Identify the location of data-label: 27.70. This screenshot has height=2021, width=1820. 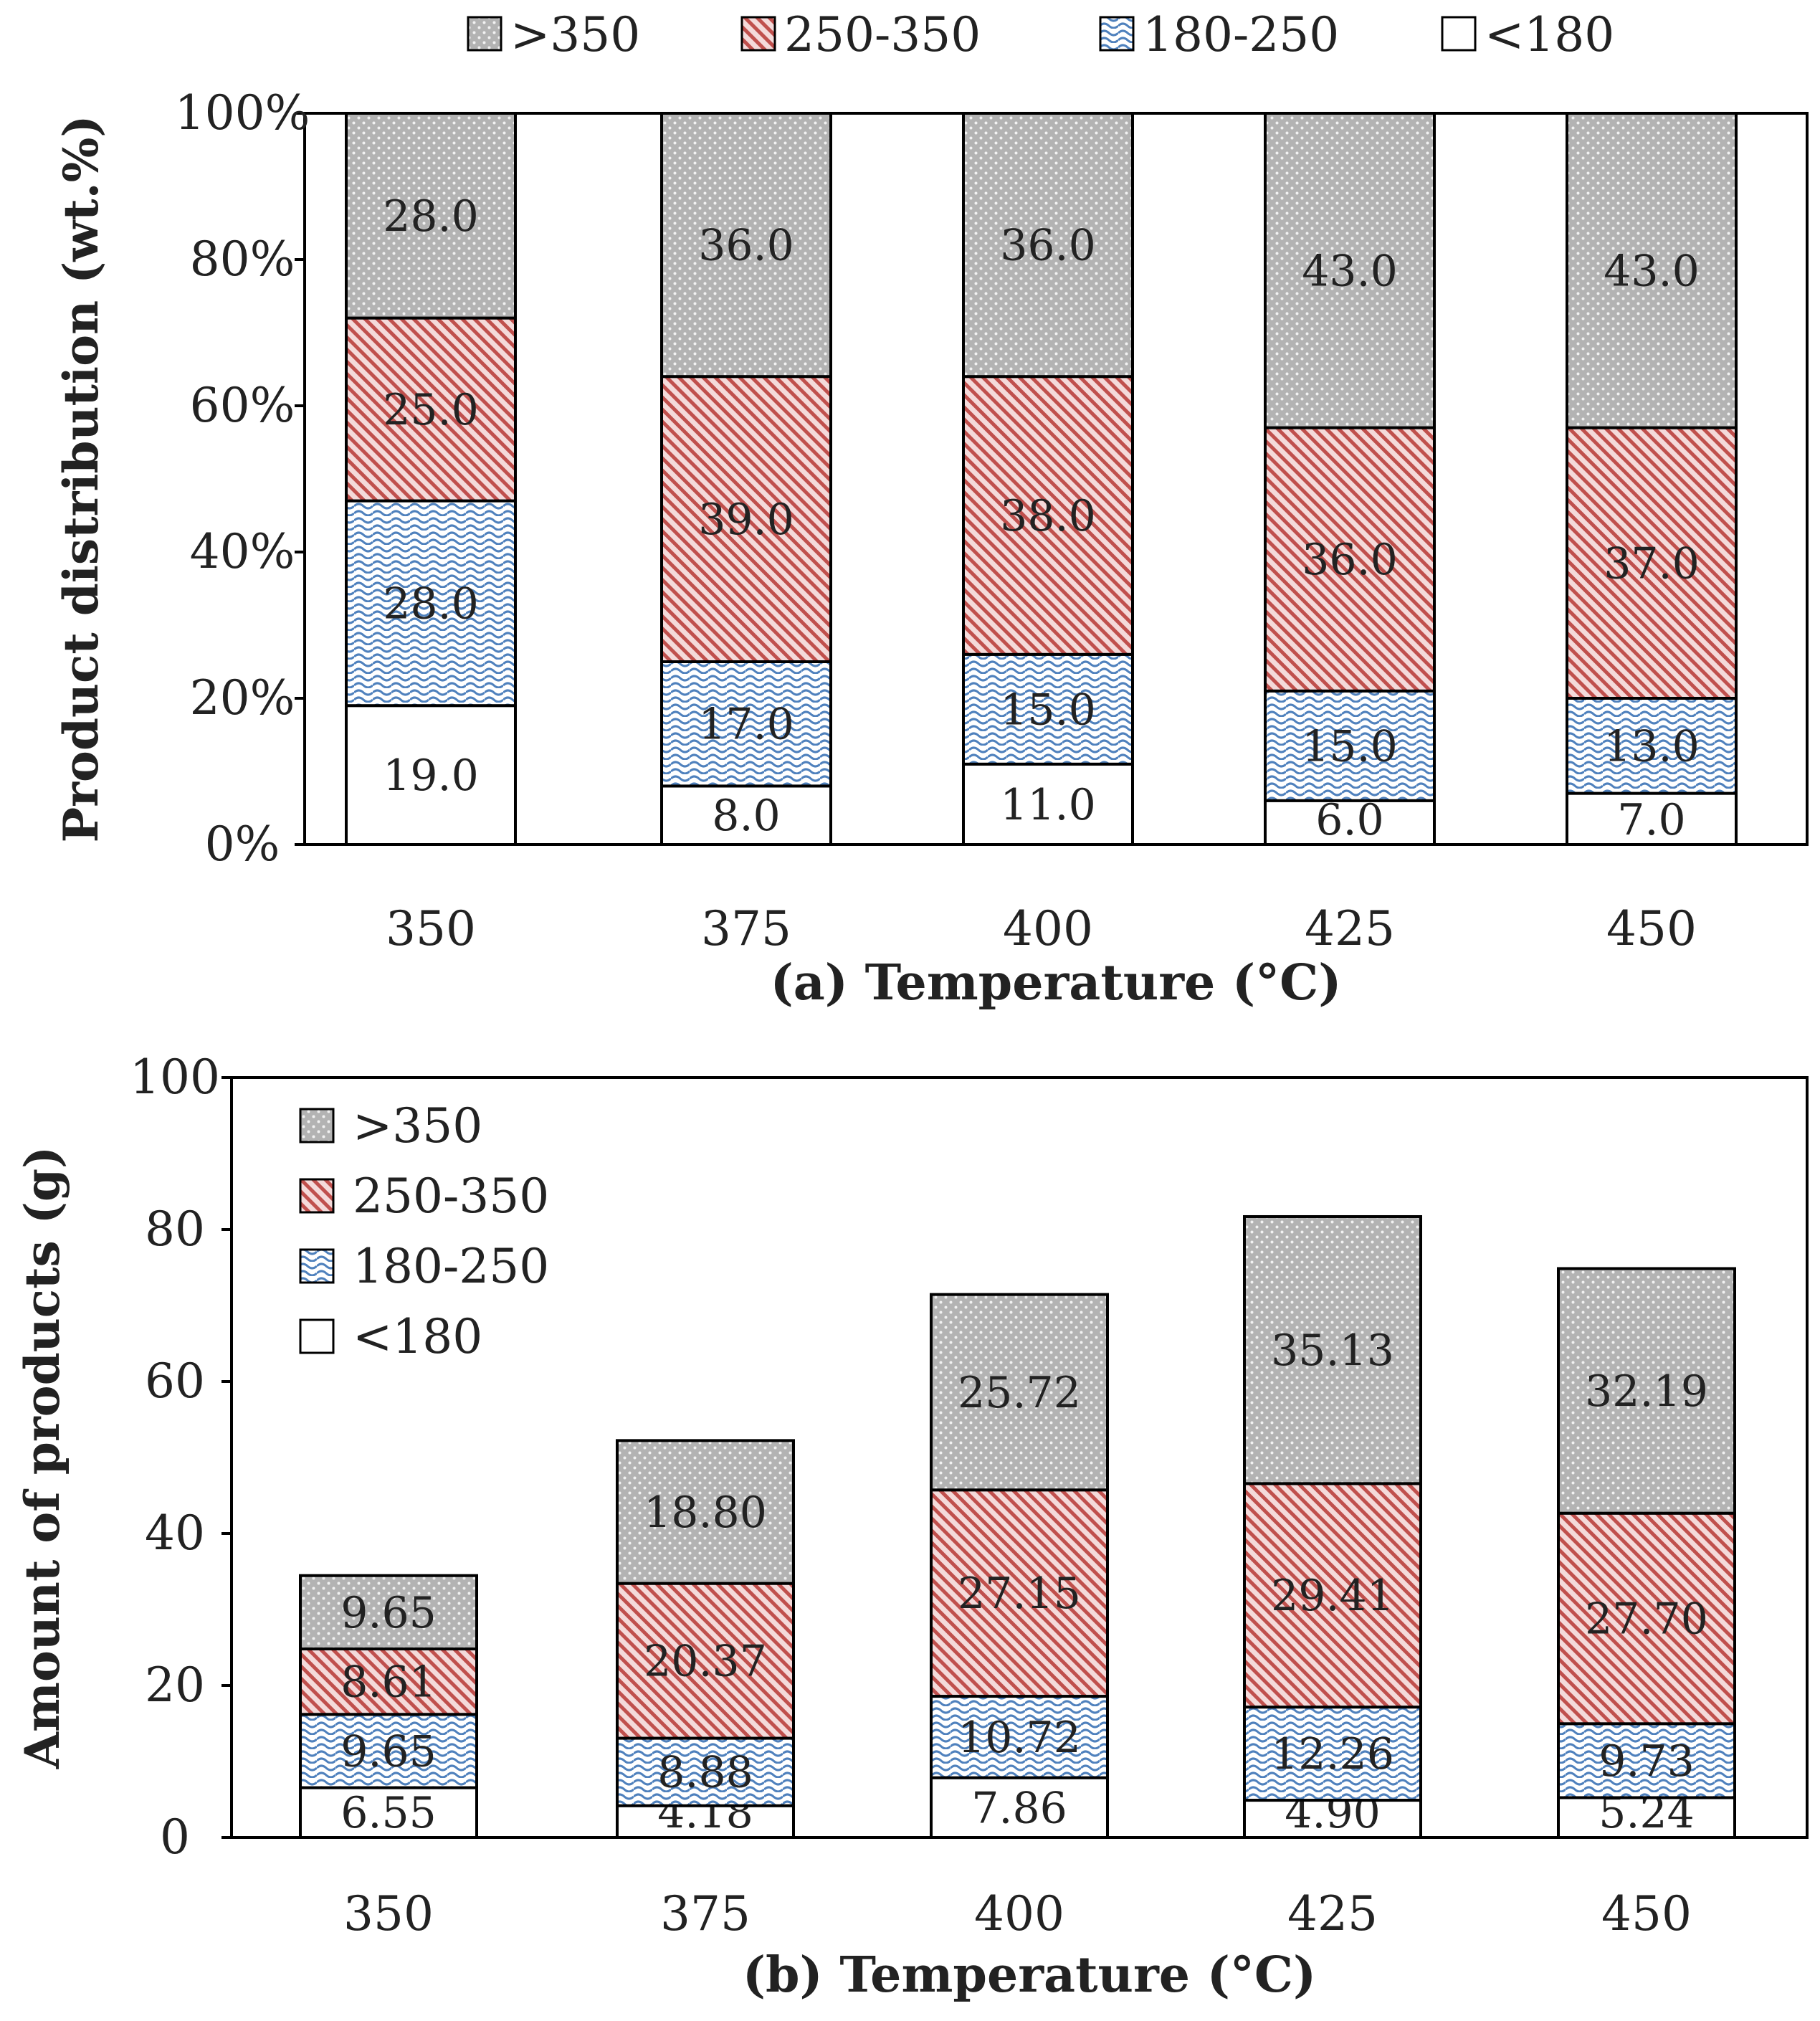
(1646, 1619).